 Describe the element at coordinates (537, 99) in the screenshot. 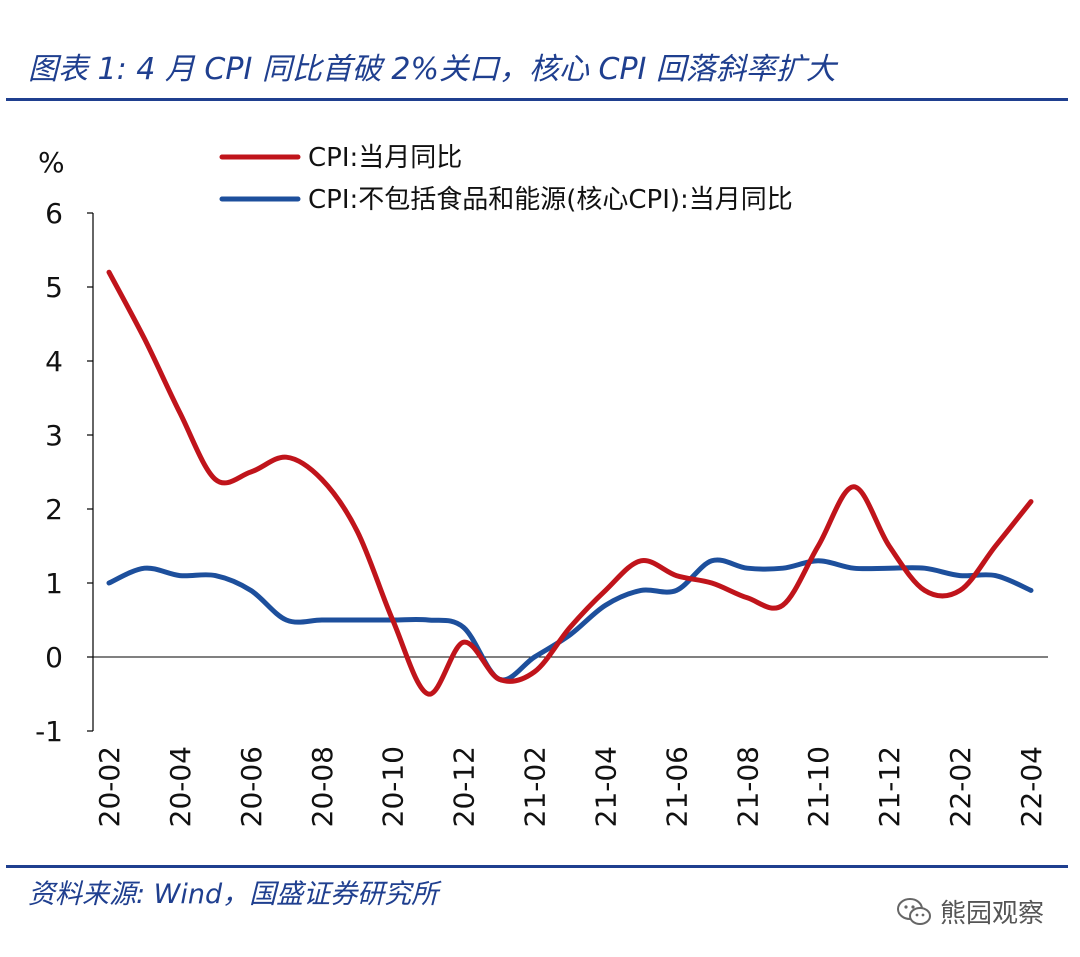

I see `header-rule` at that location.